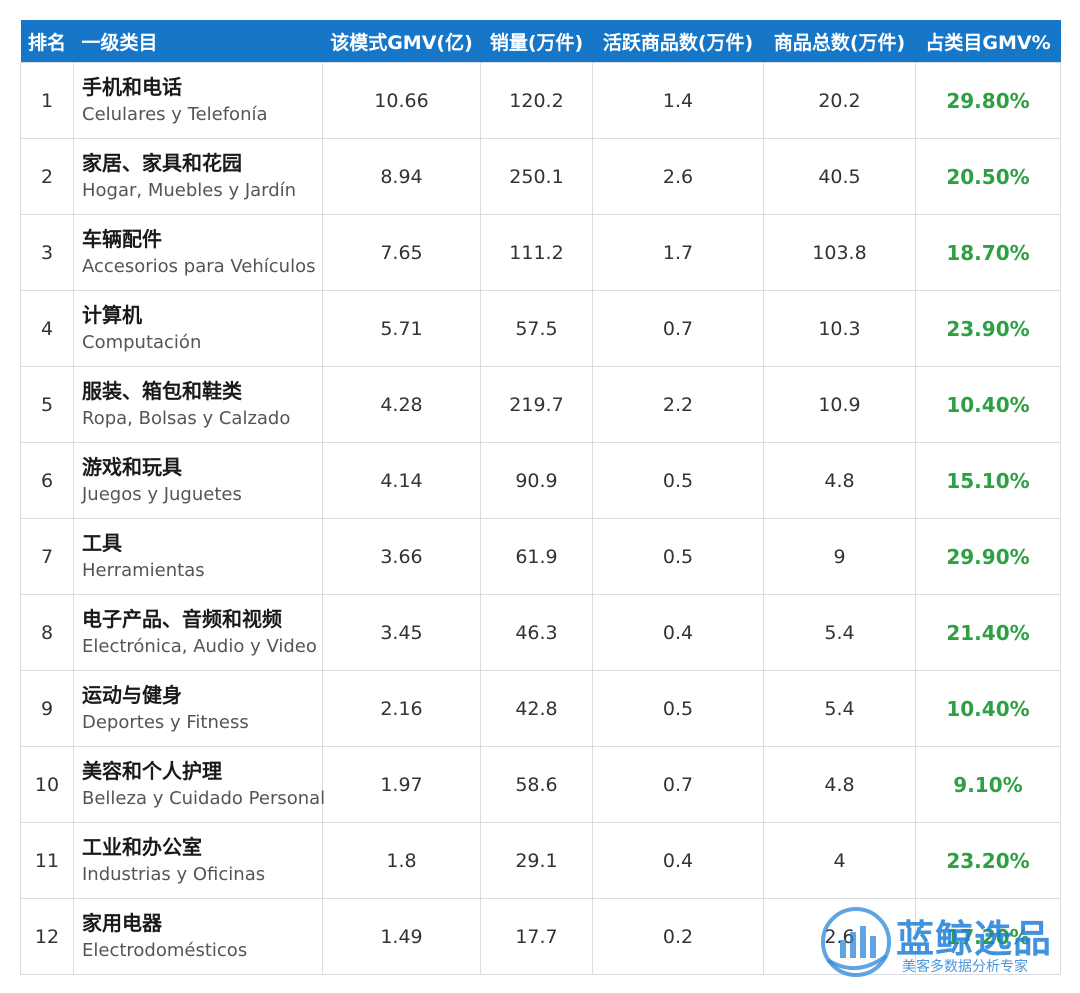  What do you see at coordinates (401, 252) in the screenshot?
I see `gmv-cell: 7.65` at bounding box center [401, 252].